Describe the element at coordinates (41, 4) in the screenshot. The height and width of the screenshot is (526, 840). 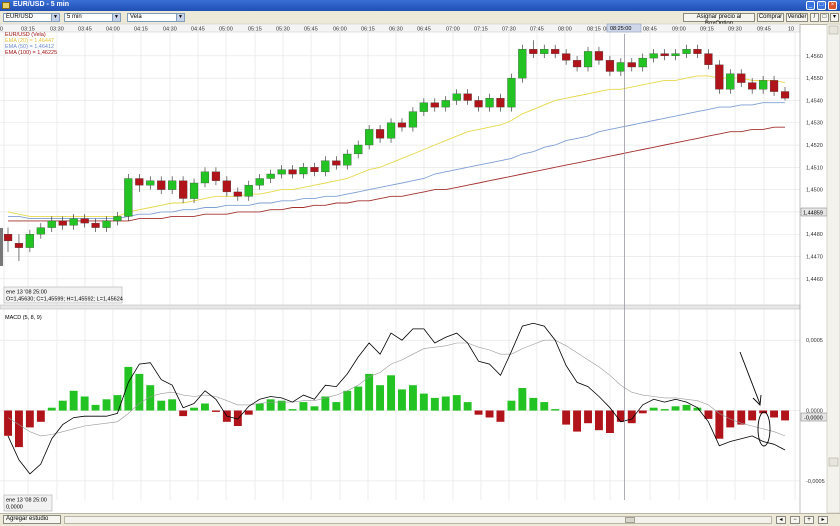
I see `window-title: EUR/USD - 5 min` at that location.